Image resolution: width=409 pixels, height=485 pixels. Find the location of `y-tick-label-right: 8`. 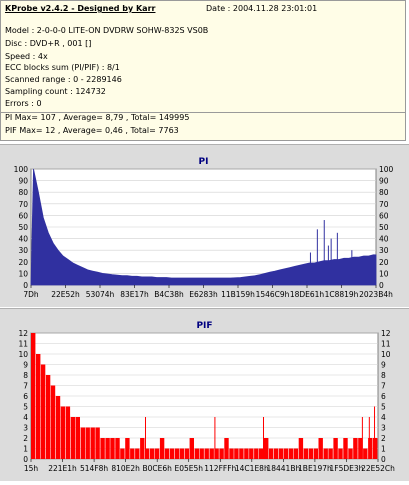

y-tick-label-right: 8 is located at coordinates (383, 375).